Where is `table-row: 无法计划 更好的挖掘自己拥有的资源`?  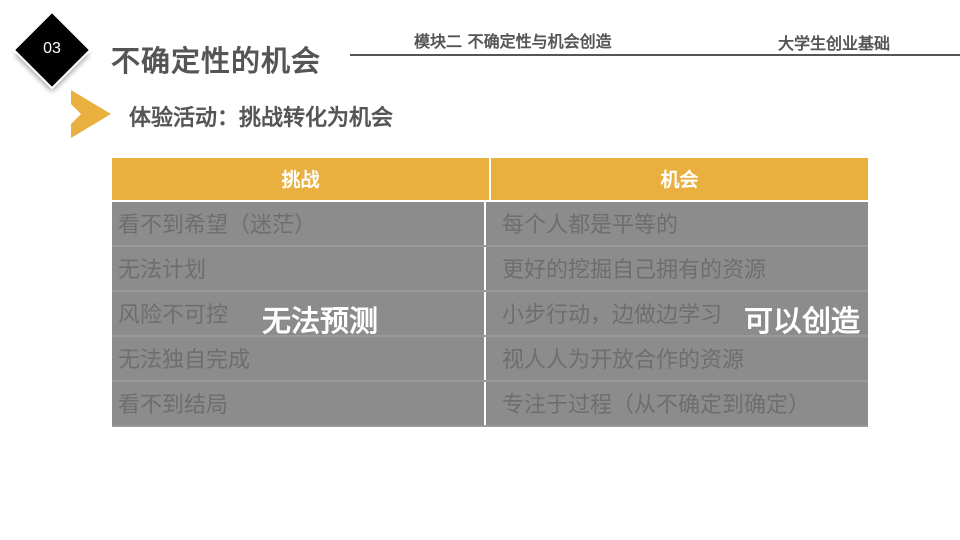 table-row: 无法计划 更好的挖掘自己拥有的资源 is located at coordinates (490, 269).